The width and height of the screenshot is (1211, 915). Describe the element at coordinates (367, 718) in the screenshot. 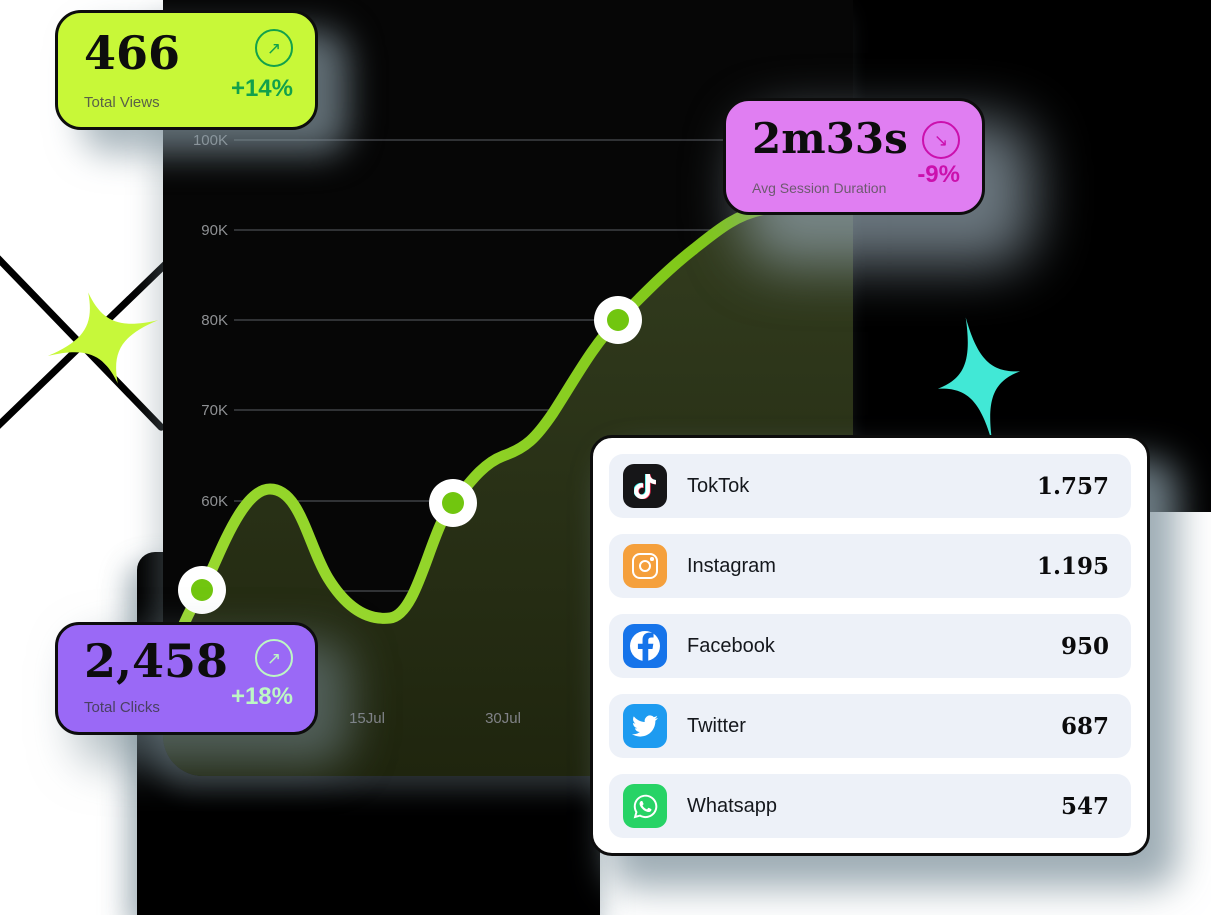

I see `x-axis-tick-label: 15Jul` at that location.